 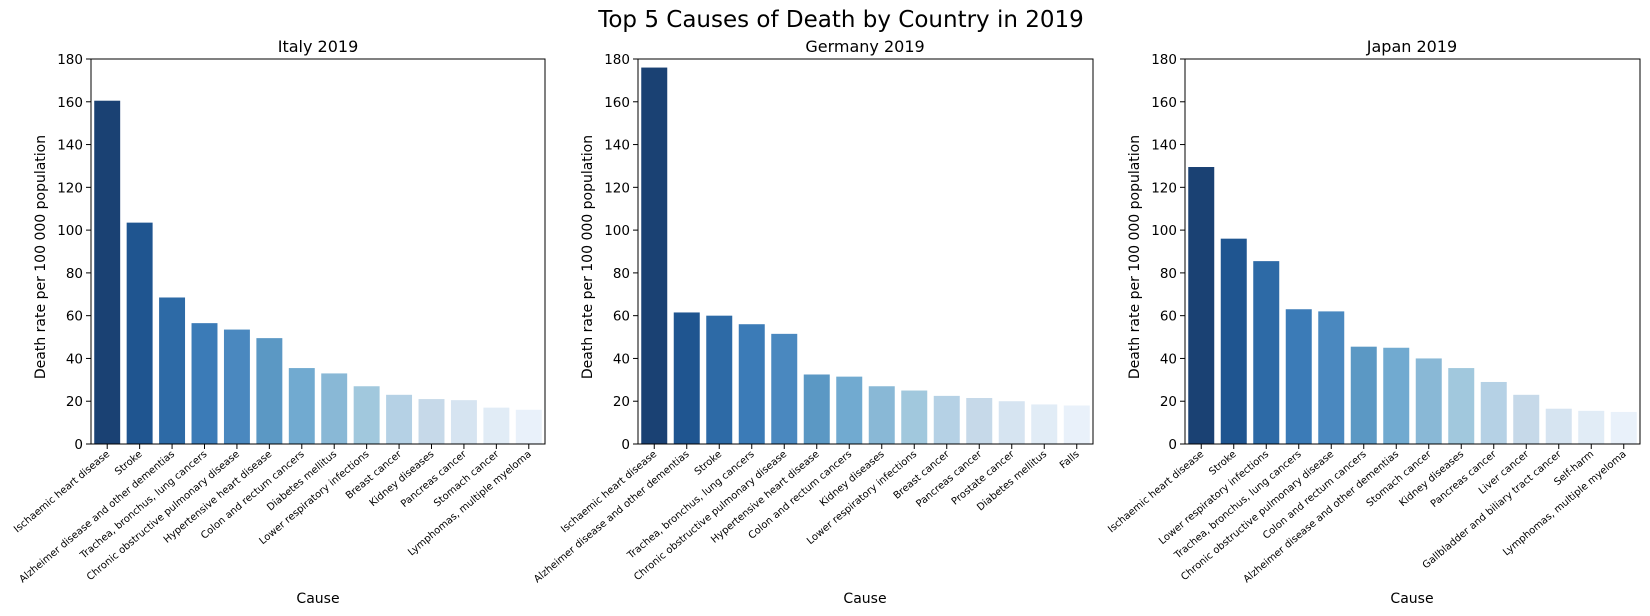 I want to click on chart-title: Italy 2019, so click(x=318, y=46).